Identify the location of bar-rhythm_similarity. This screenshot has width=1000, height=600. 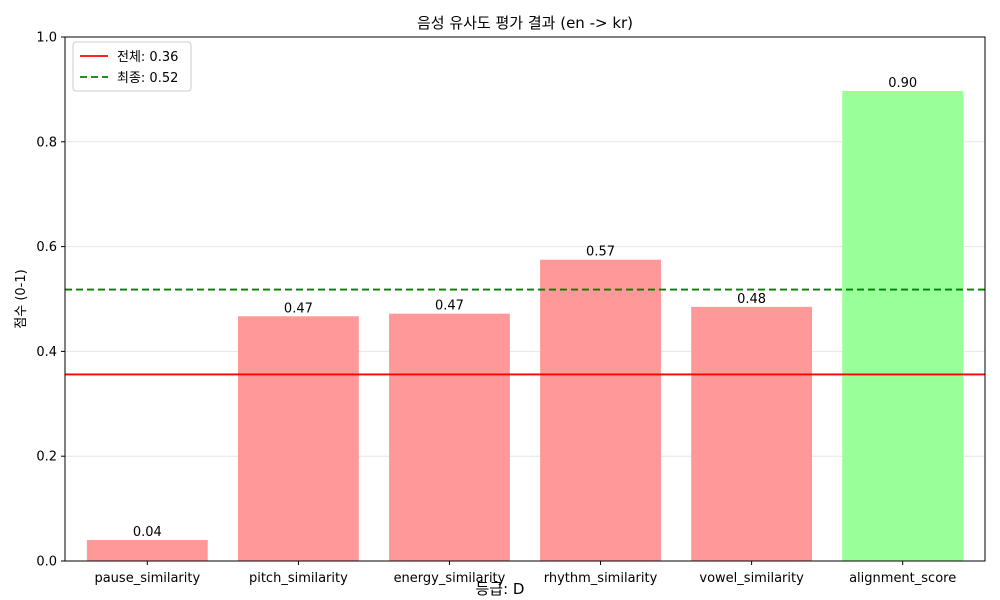
(600, 410).